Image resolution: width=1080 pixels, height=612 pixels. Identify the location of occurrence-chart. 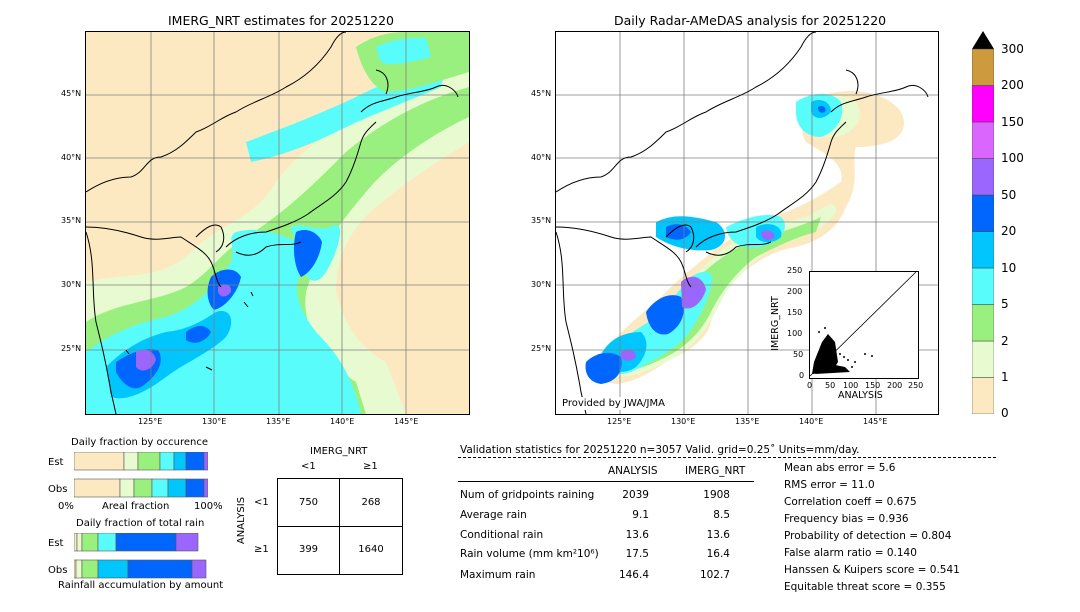
(141, 474).